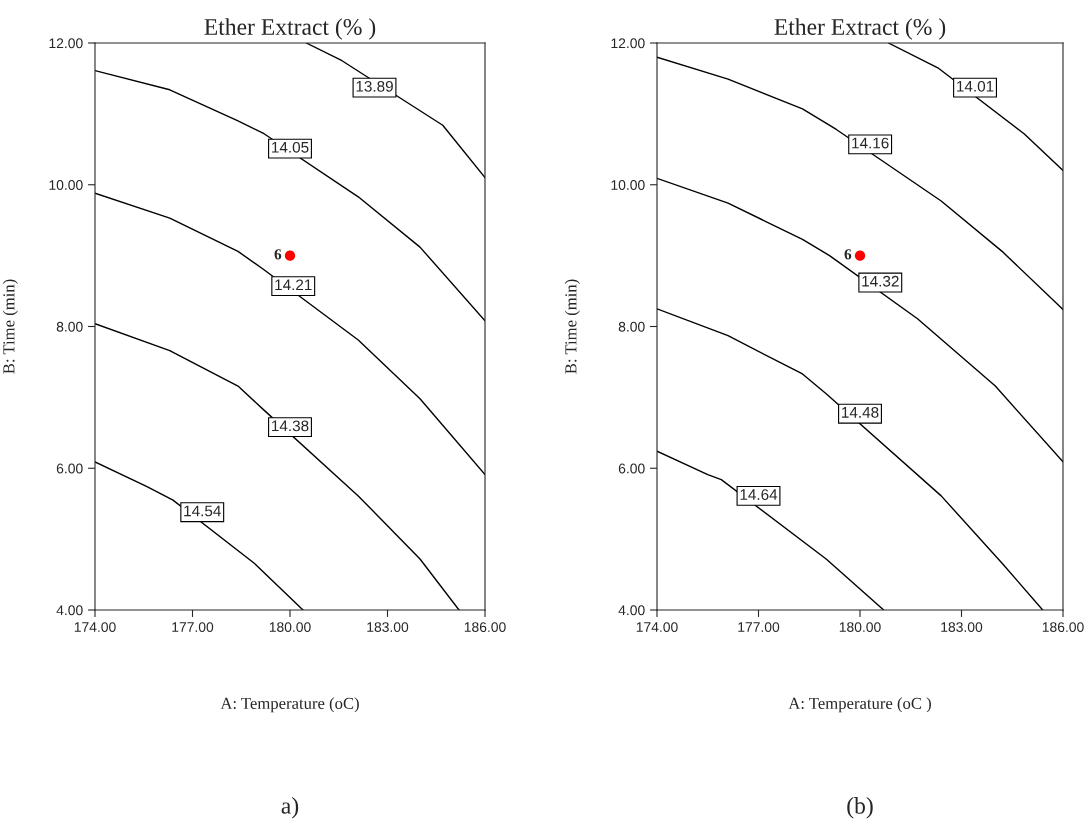 This screenshot has height=836, width=1091. I want to click on annotation: 13.89, so click(374, 86).